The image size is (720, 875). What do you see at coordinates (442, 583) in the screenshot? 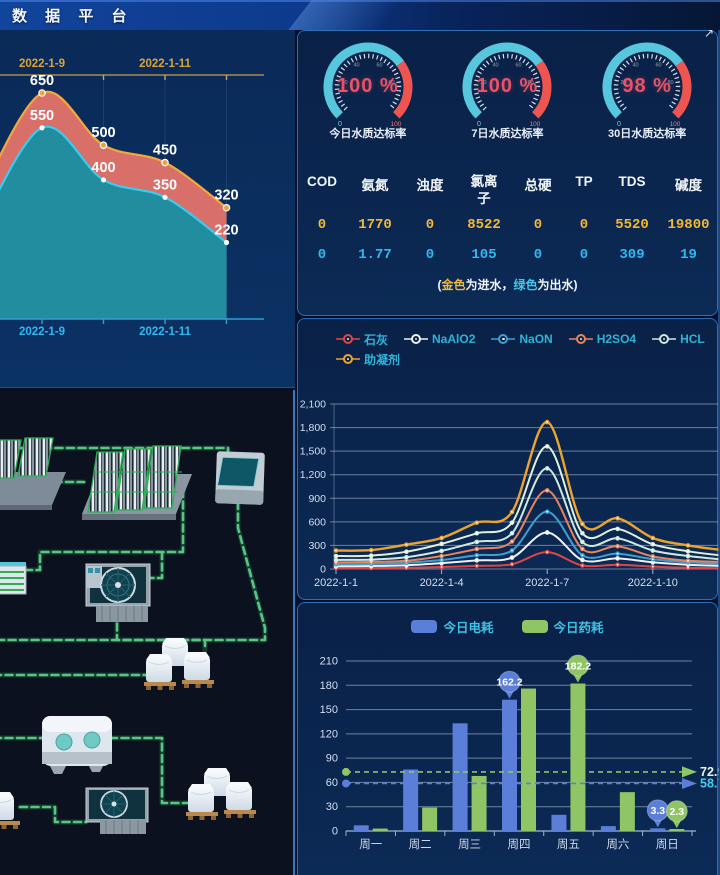
I see `svg-text: 2022-1-4` at bounding box center [442, 583].